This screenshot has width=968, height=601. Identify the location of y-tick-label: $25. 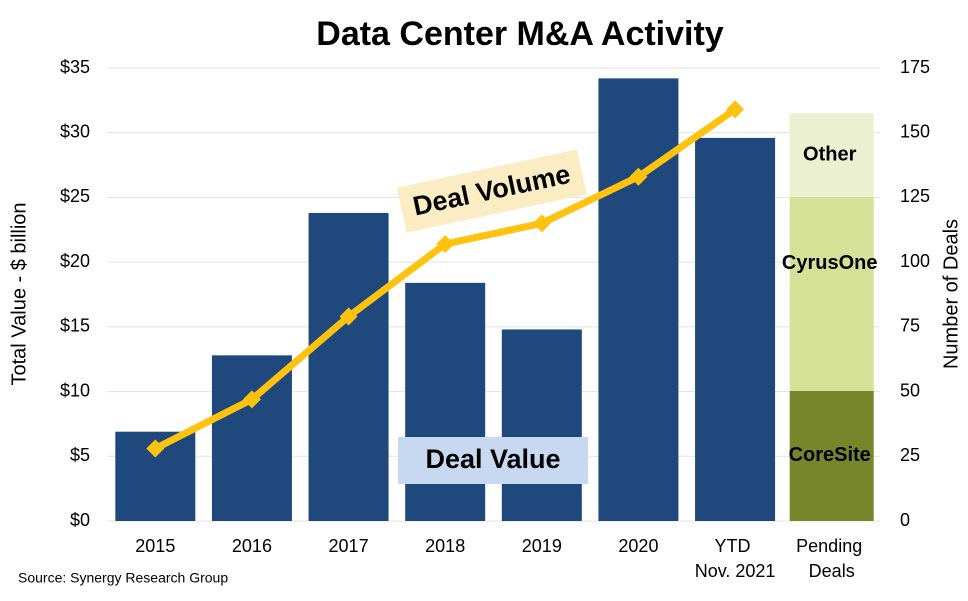
(75, 196).